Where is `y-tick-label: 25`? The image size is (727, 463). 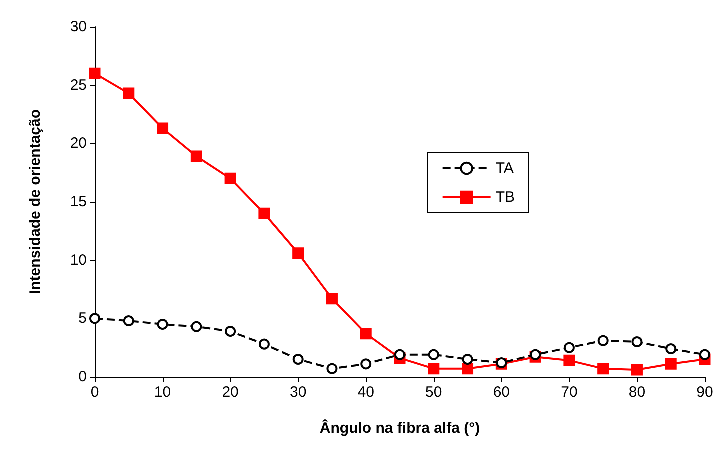
y-tick-label: 25 is located at coordinates (78, 85).